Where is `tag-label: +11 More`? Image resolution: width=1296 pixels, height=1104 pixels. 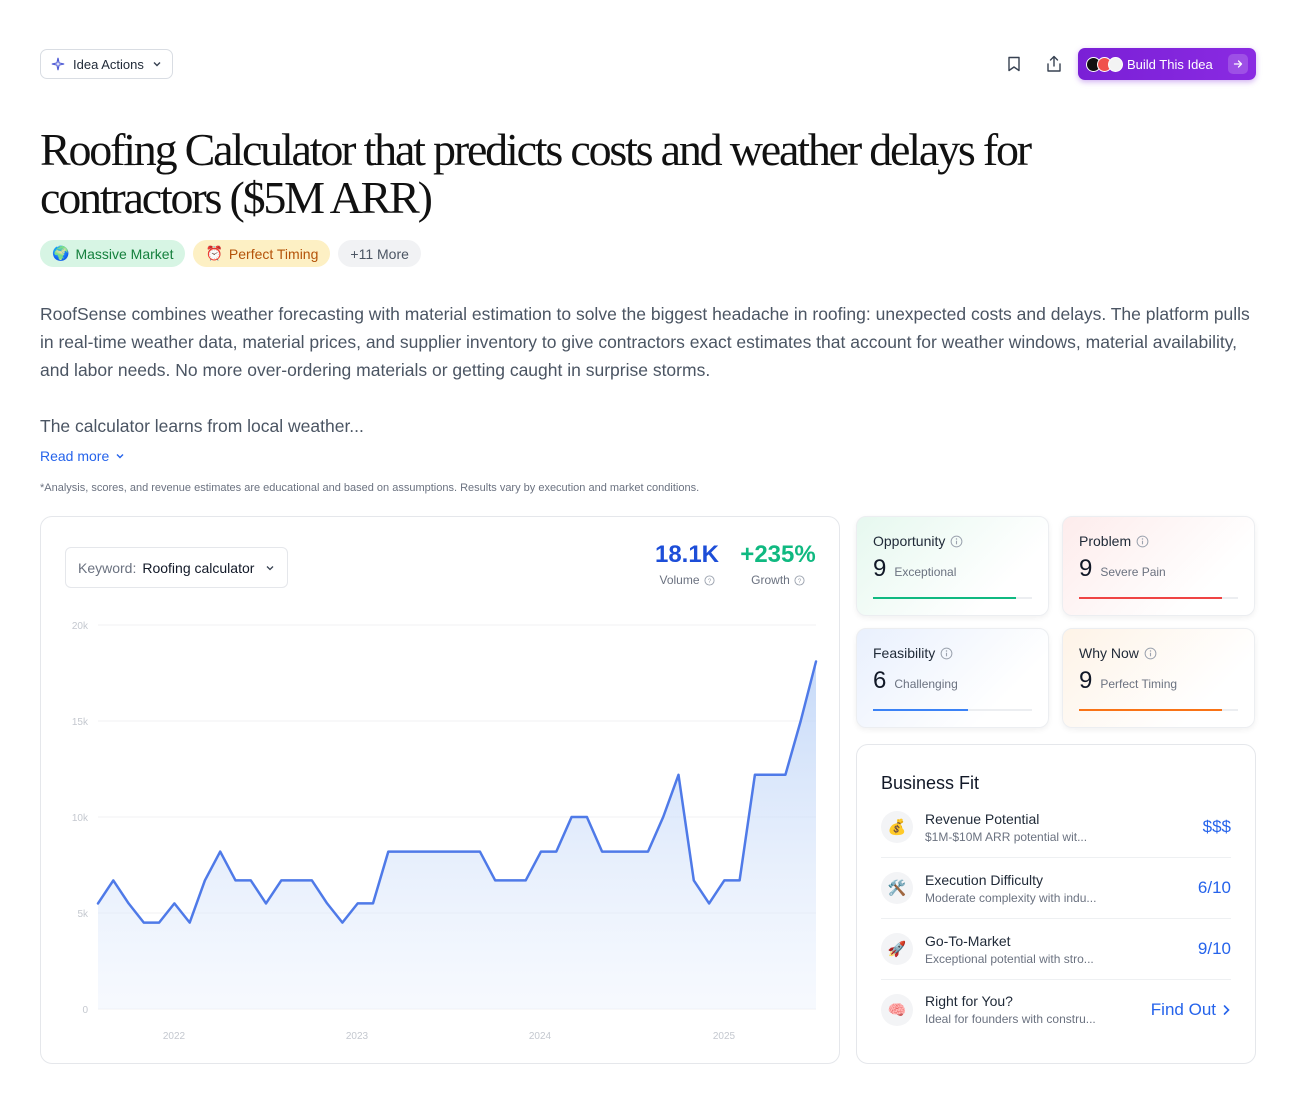
tag-label: +11 More is located at coordinates (379, 253).